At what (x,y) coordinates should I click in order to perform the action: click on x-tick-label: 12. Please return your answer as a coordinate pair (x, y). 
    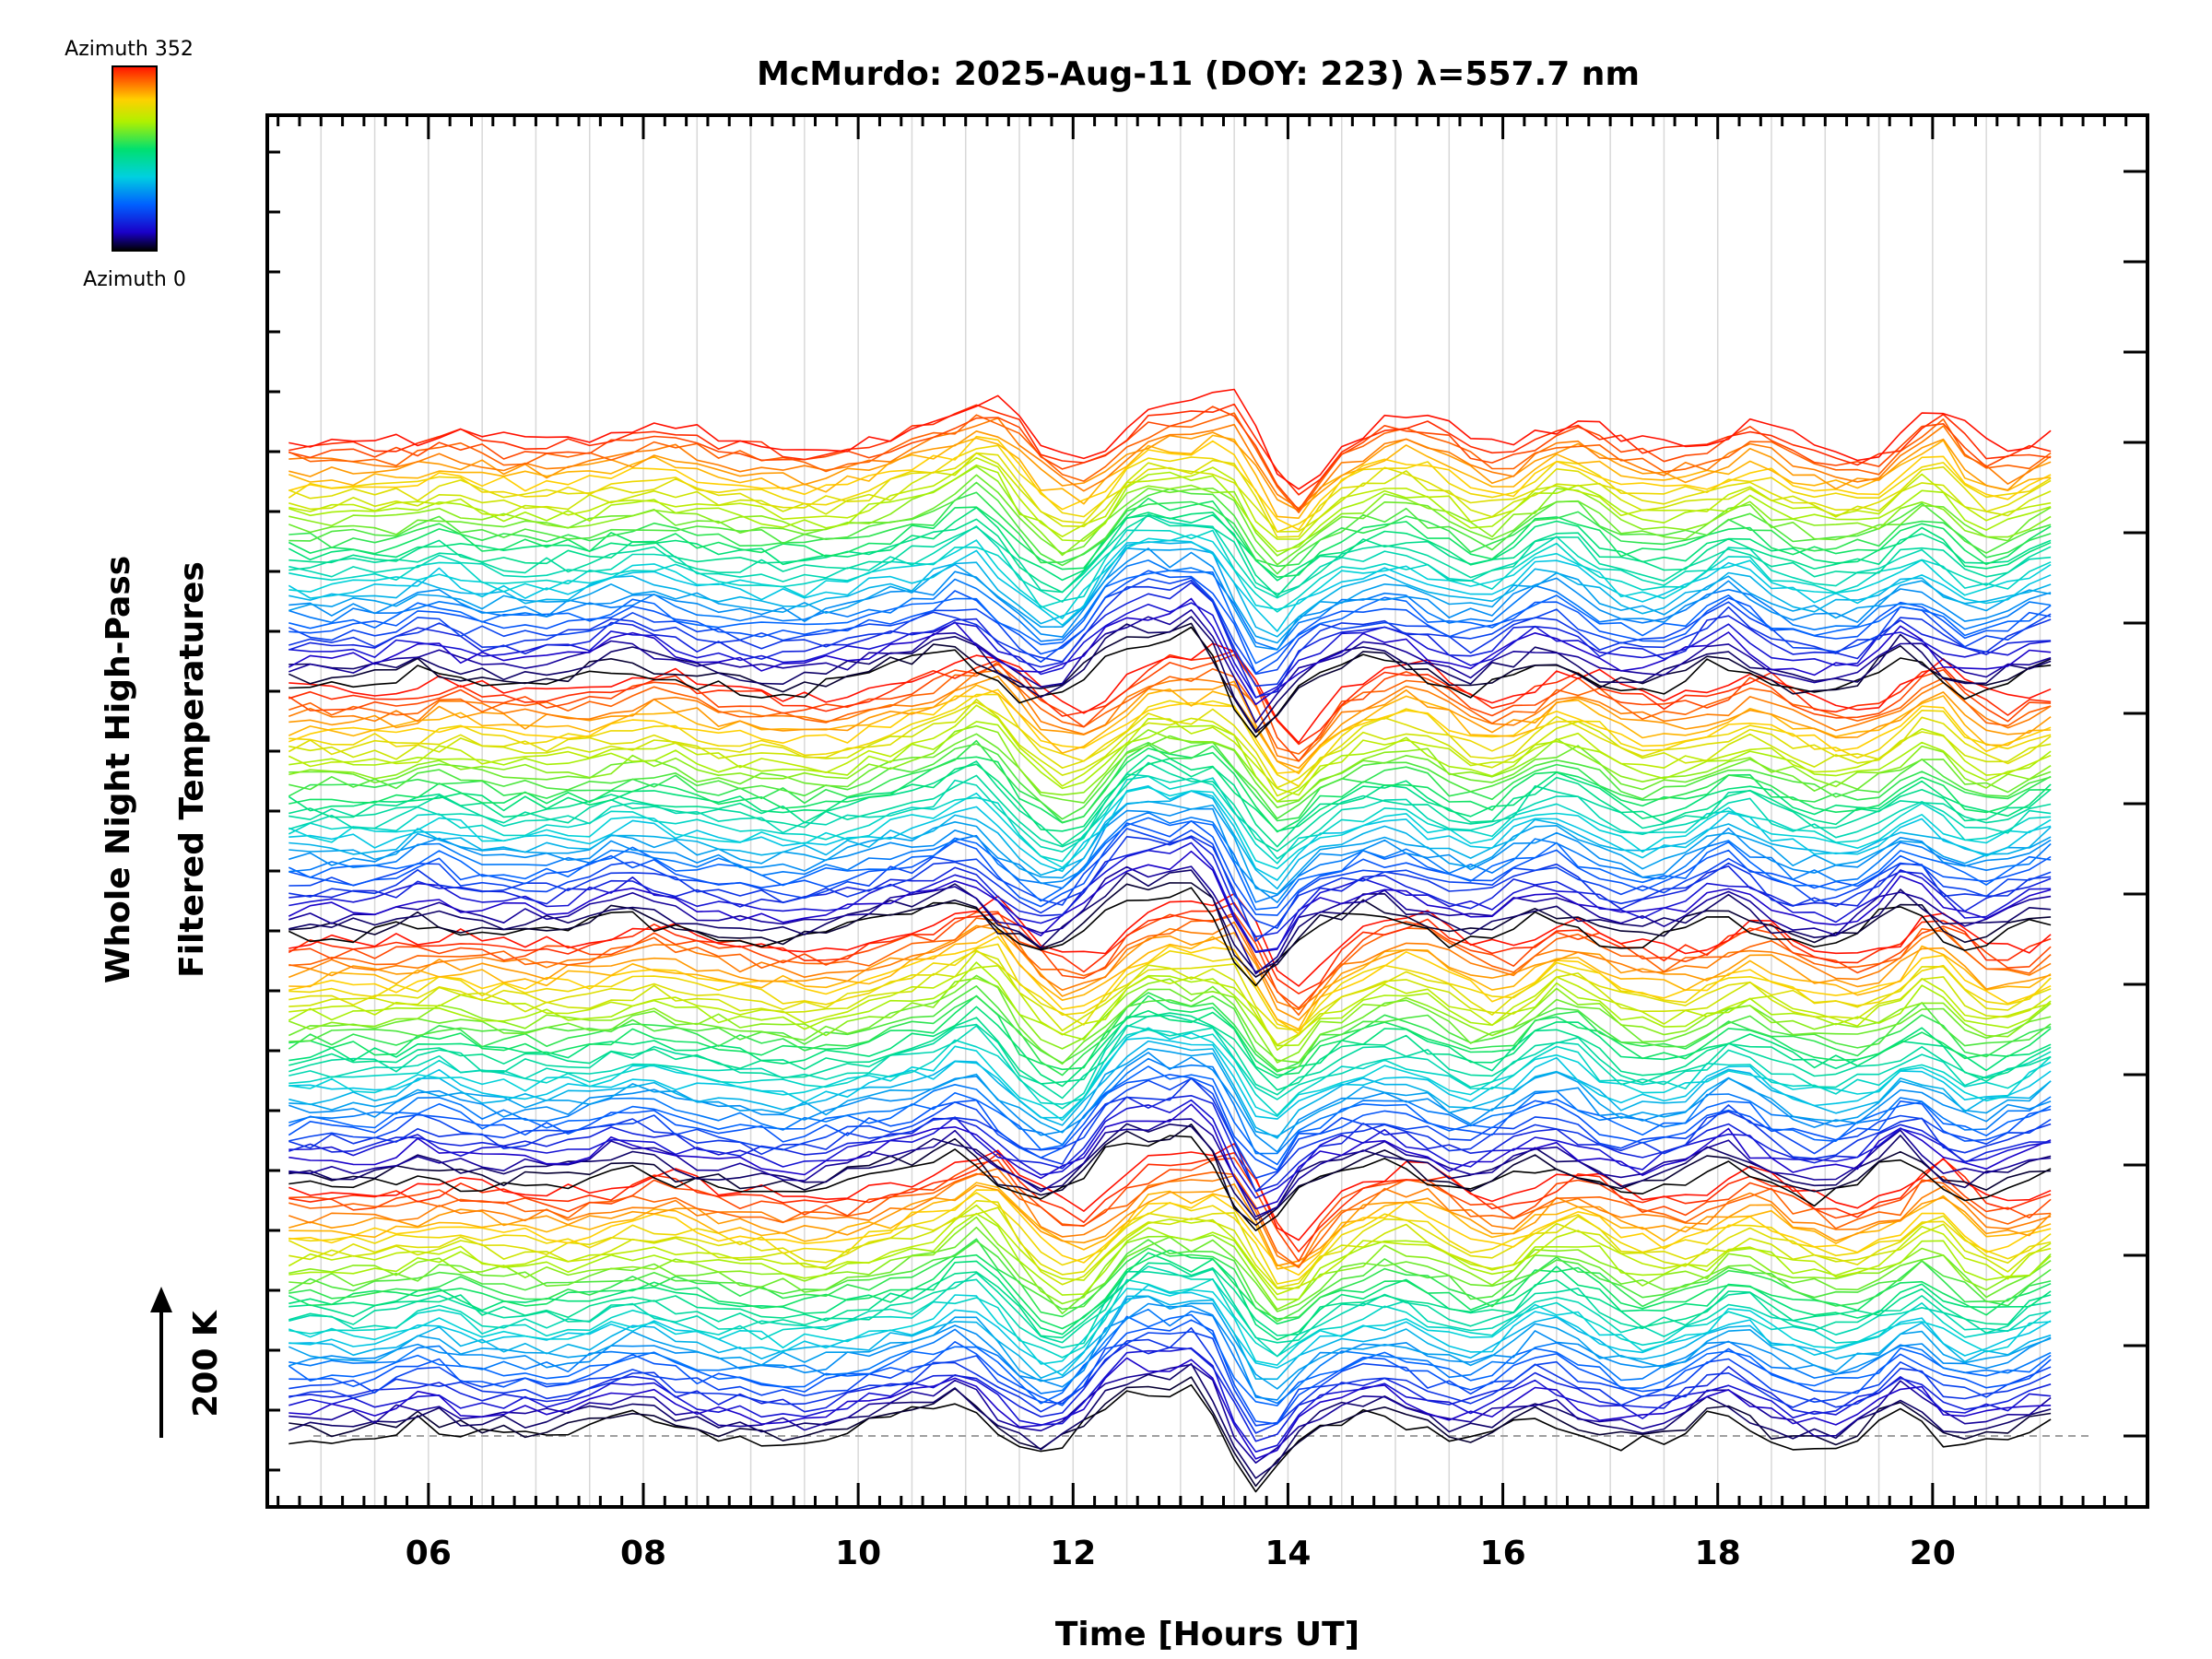
    Looking at the image, I should click on (1073, 1553).